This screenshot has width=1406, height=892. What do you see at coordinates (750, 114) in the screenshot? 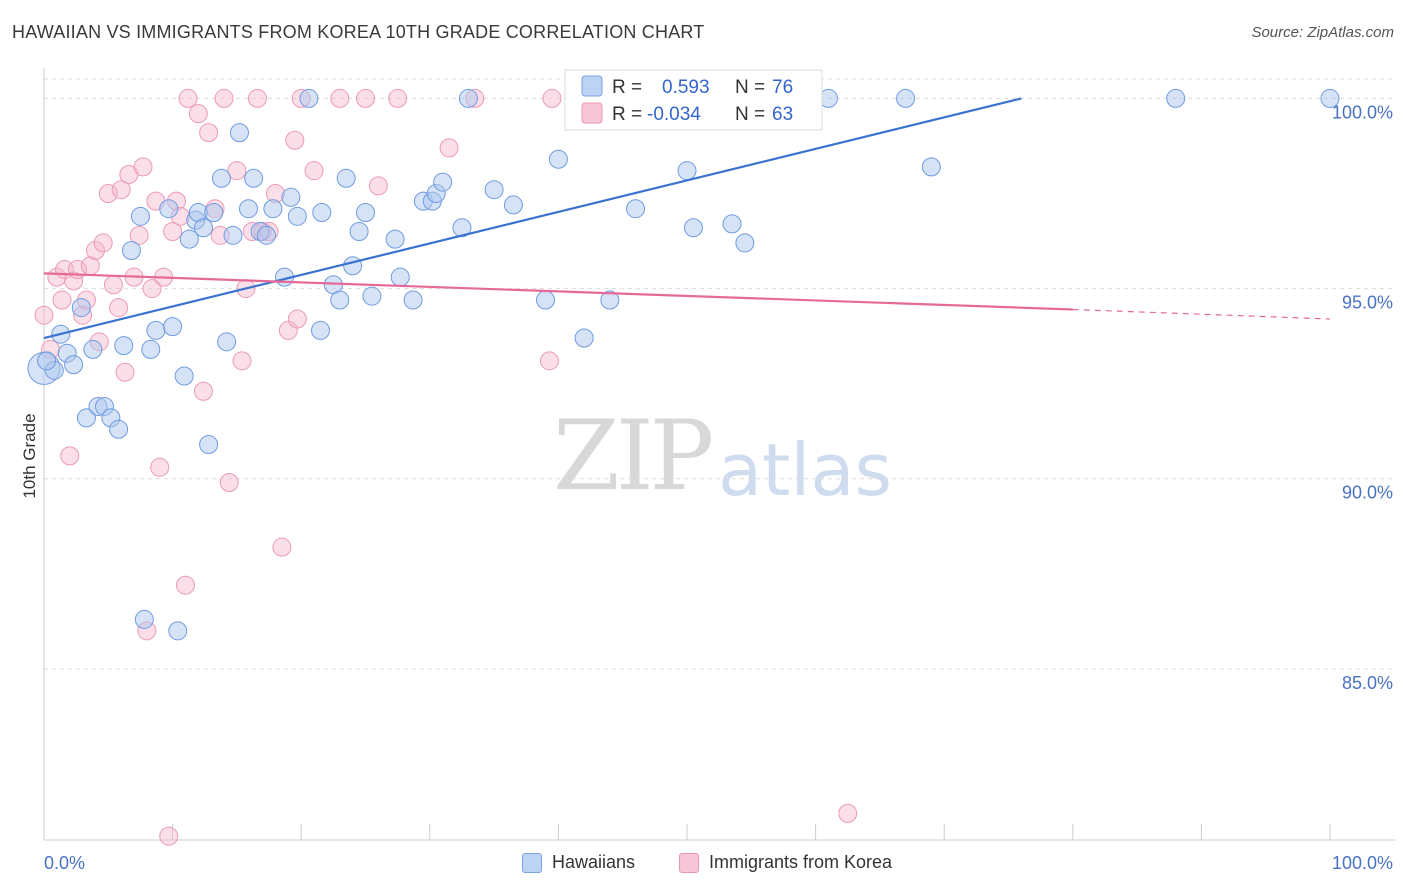
I see `stats-n-label-2: N =` at bounding box center [750, 114].